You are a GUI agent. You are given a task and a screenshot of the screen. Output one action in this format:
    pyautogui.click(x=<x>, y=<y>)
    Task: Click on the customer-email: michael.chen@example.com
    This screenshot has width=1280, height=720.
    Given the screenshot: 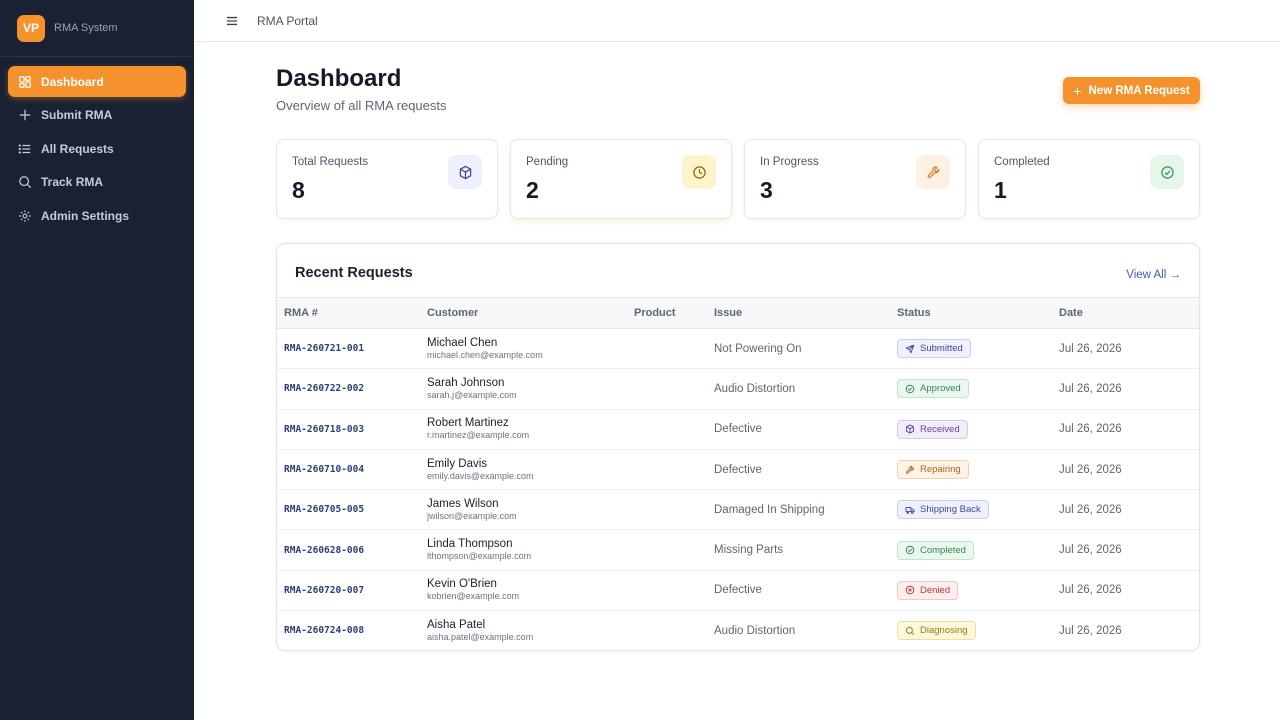 What is the action you would take?
    pyautogui.click(x=485, y=354)
    